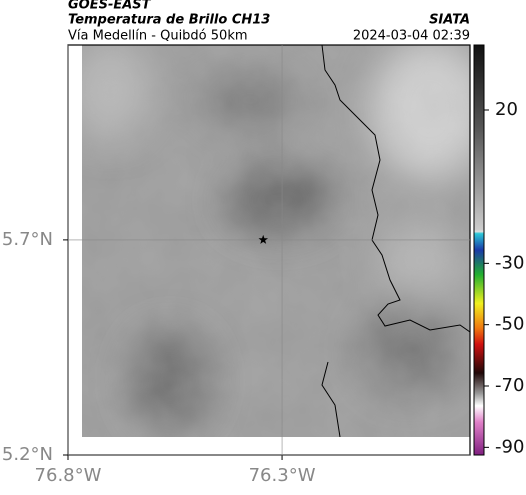 This screenshot has height=495, width=526. Describe the element at coordinates (110, 6) in the screenshot. I see `title: GOES-EAST` at that location.